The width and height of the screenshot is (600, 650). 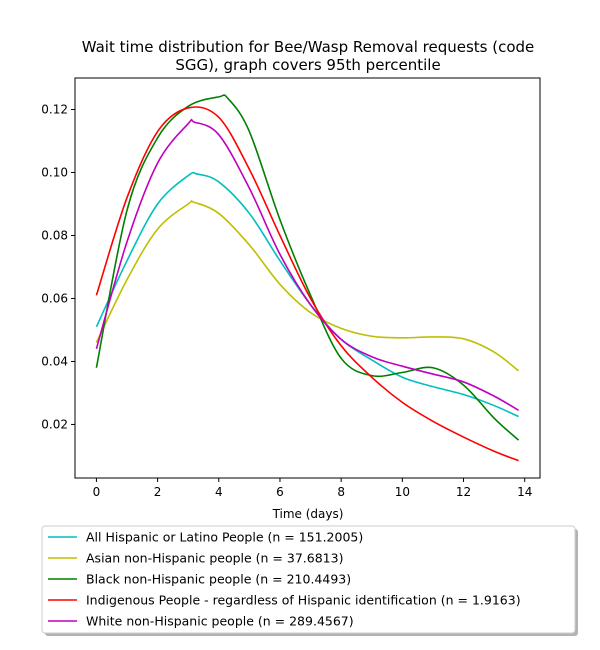 I want to click on x-tick-label-1: 2, so click(x=158, y=492).